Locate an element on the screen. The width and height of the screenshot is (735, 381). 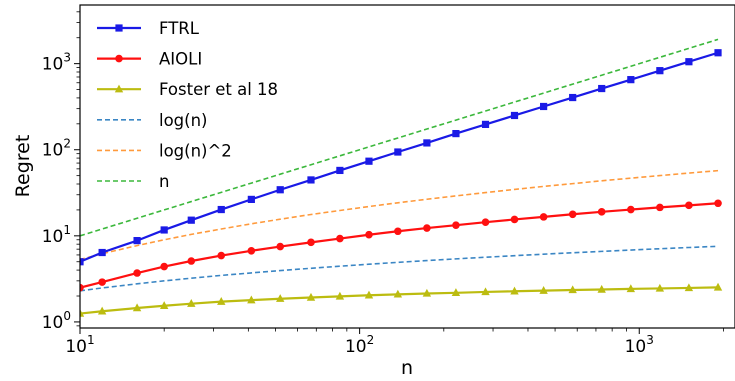
x-tick-label: 10¹ is located at coordinates (79, 345).